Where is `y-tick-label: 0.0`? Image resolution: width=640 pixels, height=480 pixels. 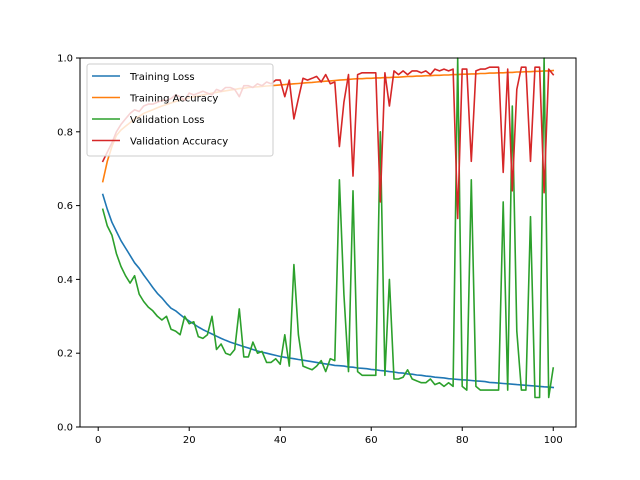 y-tick-label: 0.0 is located at coordinates (65, 428).